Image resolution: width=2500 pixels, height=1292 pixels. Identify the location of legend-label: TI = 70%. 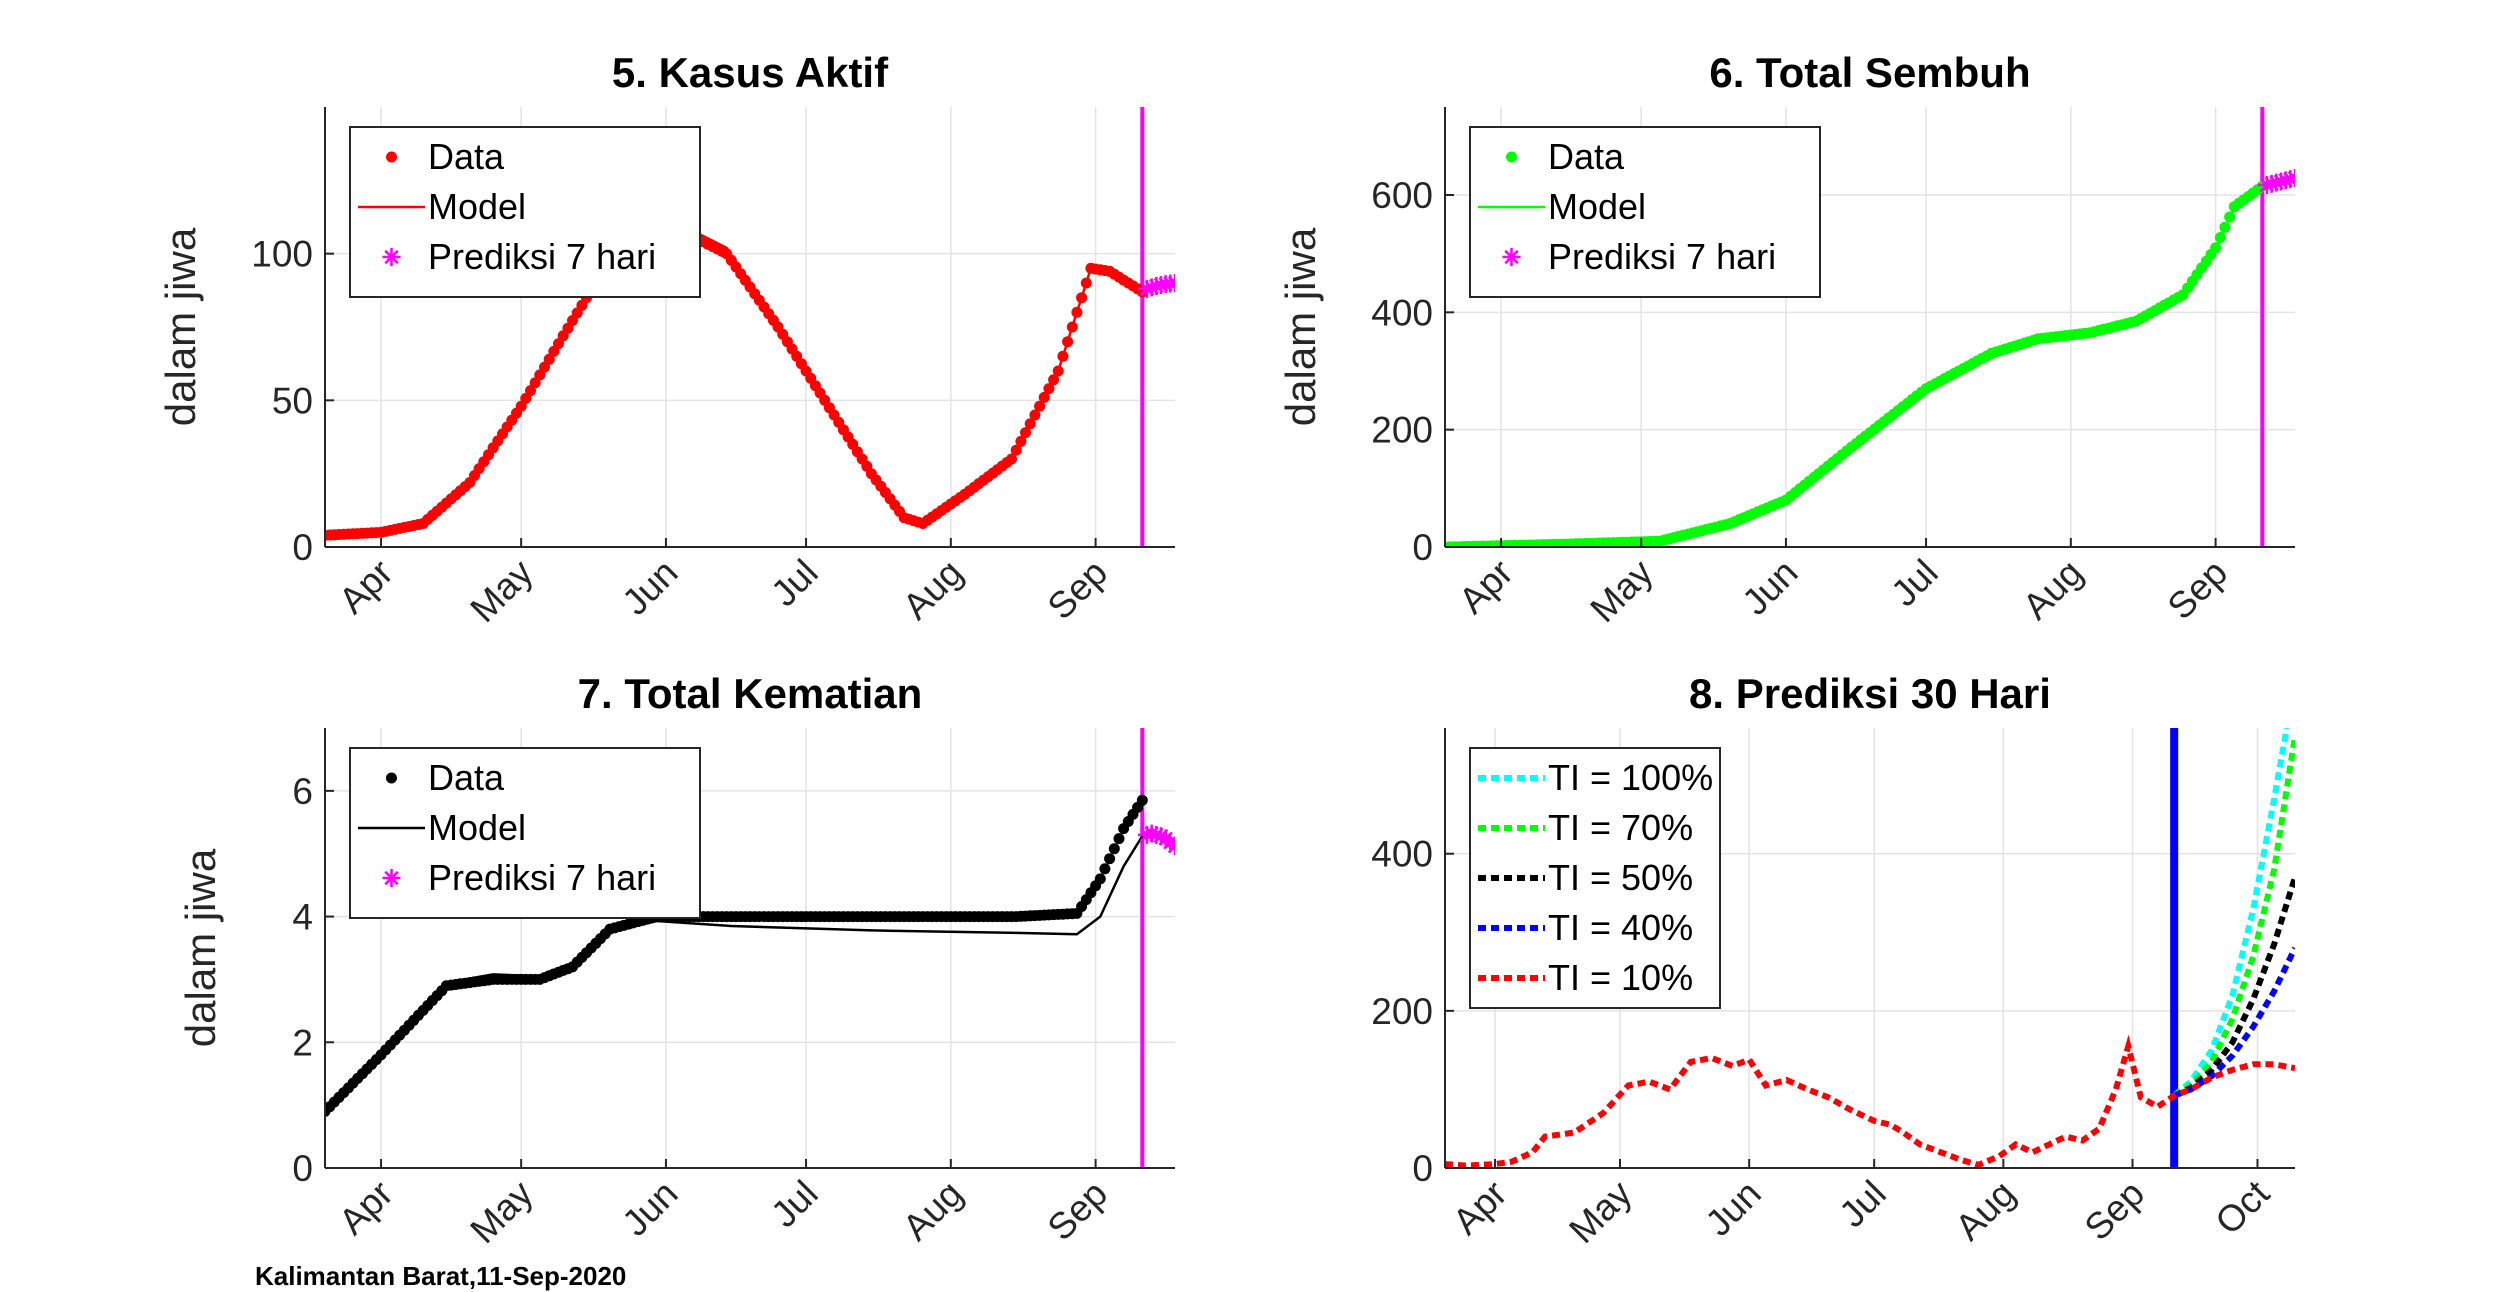
(1620, 827).